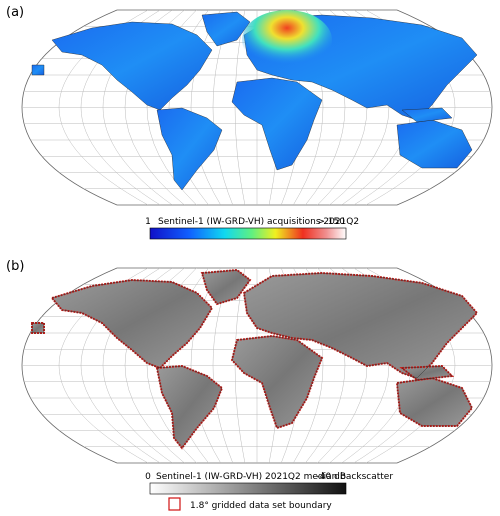 This screenshot has height=516, width=500. Describe the element at coordinates (174, 504) in the screenshot. I see `legend-swatch` at that location.